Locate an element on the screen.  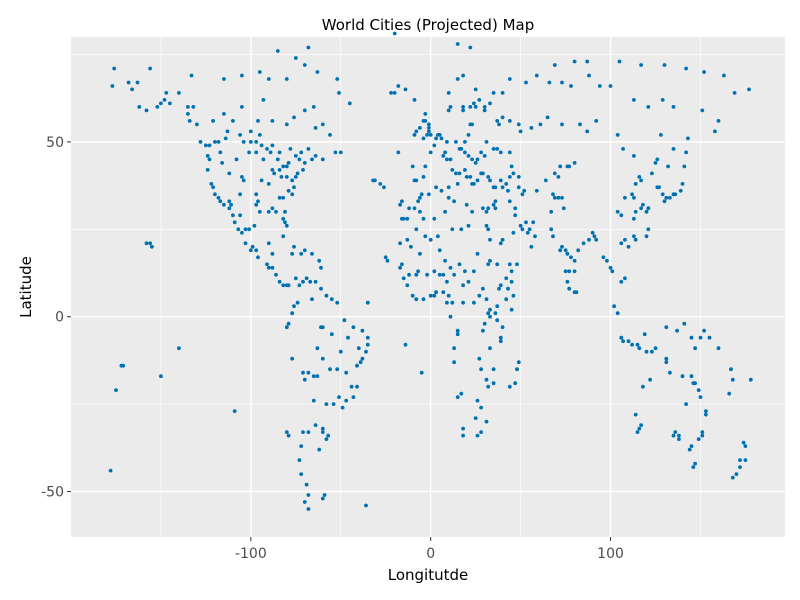
x-tick-label: 100 is located at coordinates (610, 554).